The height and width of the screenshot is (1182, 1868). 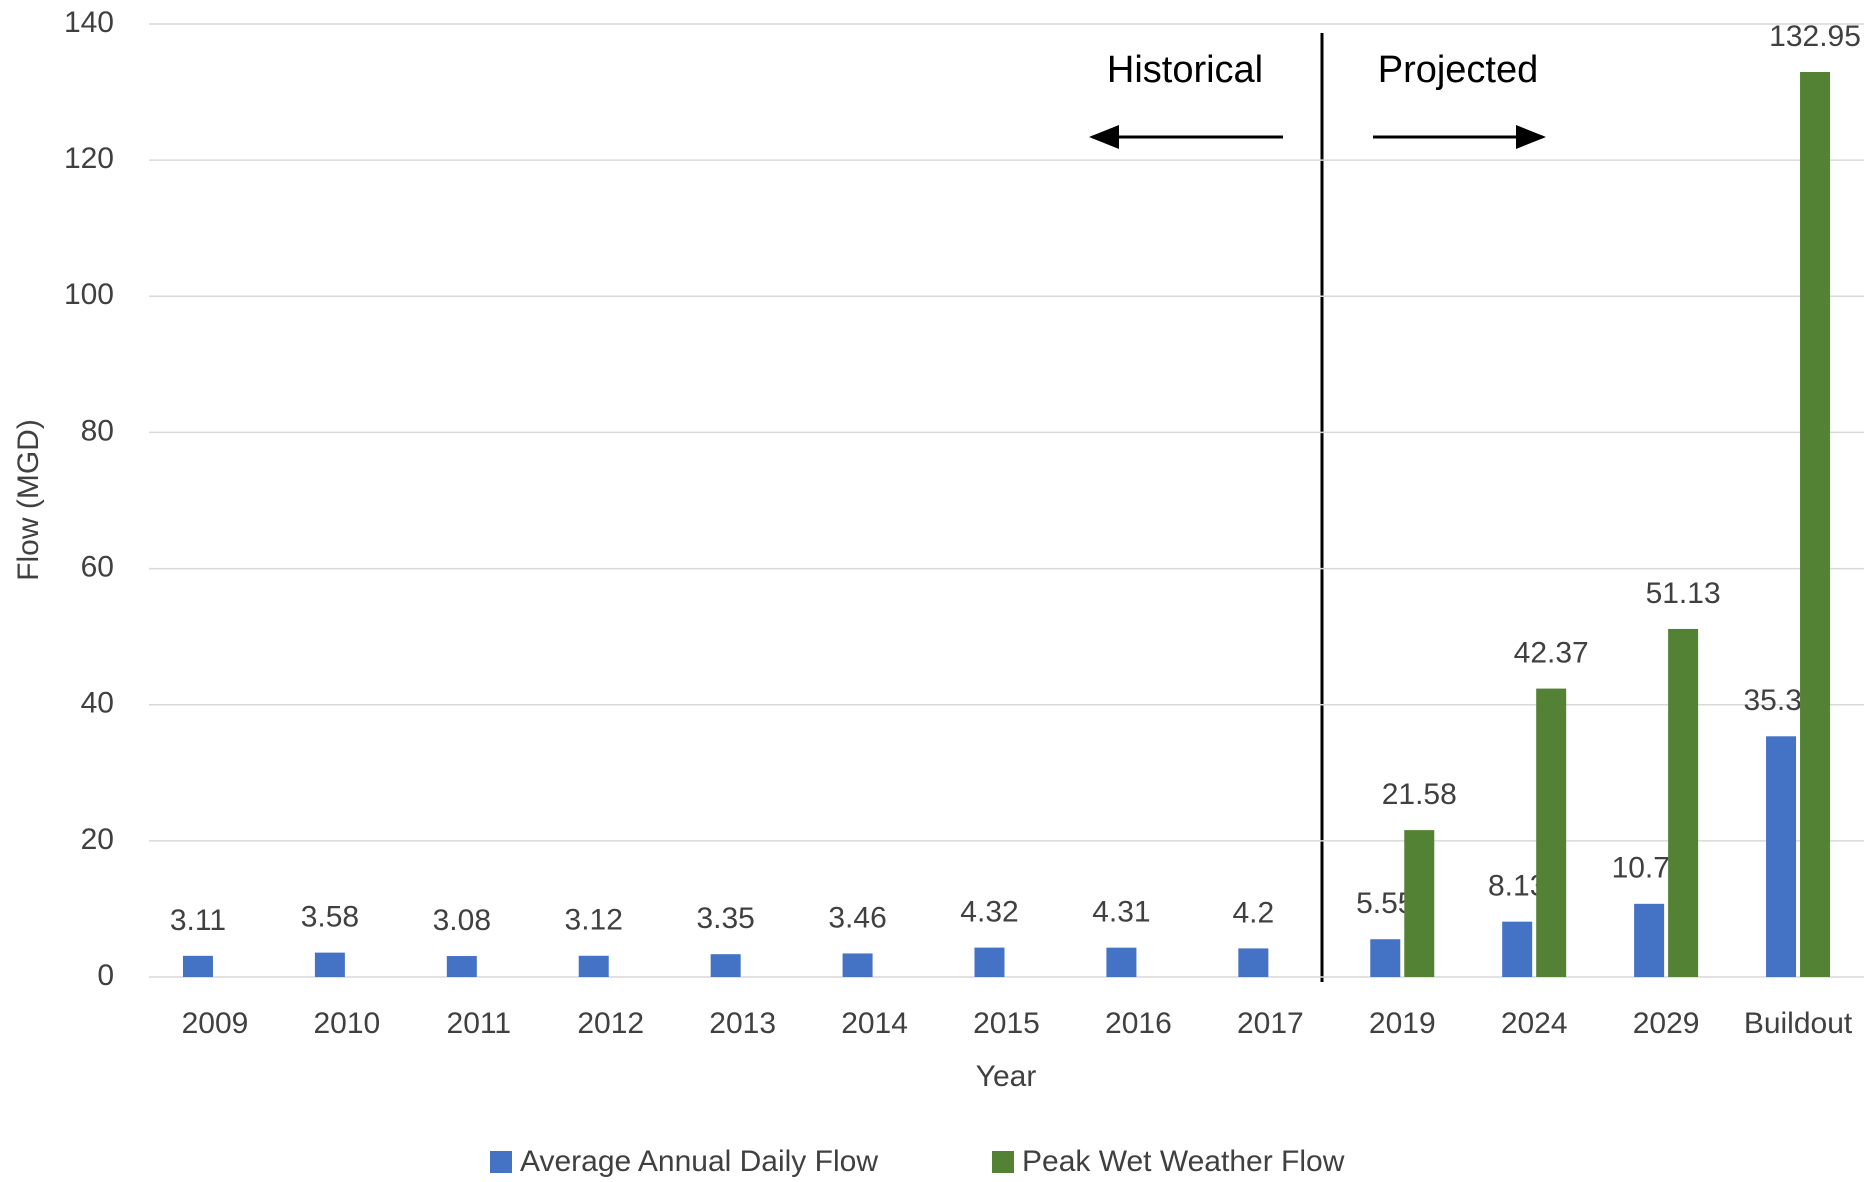 I want to click on data-label: 4.2, so click(x=1253, y=912).